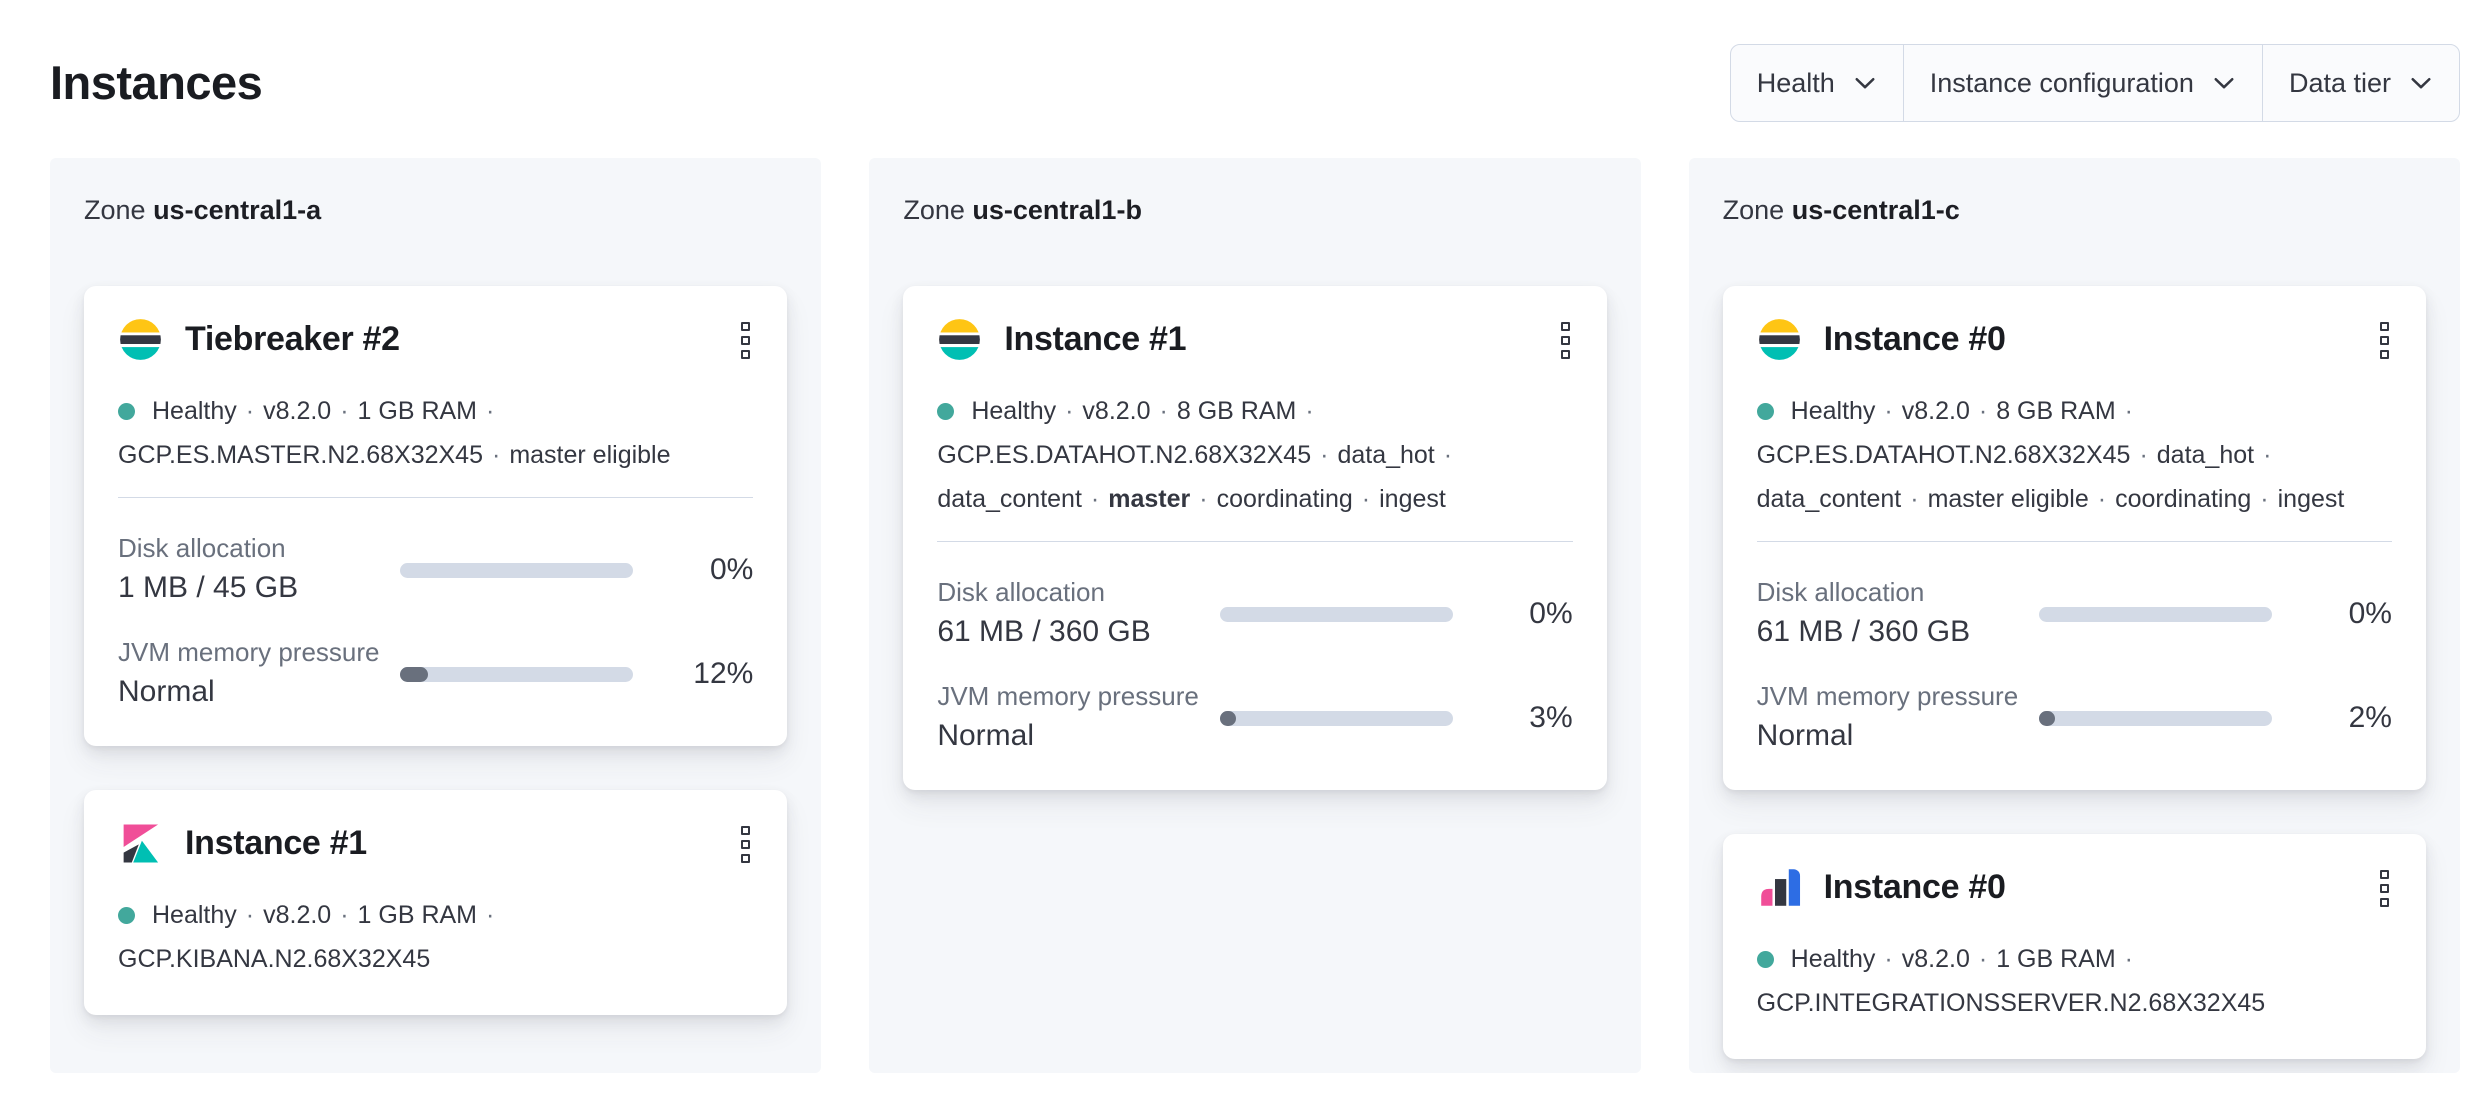  I want to click on zone-label: Zone us-central1-c, so click(2074, 210).